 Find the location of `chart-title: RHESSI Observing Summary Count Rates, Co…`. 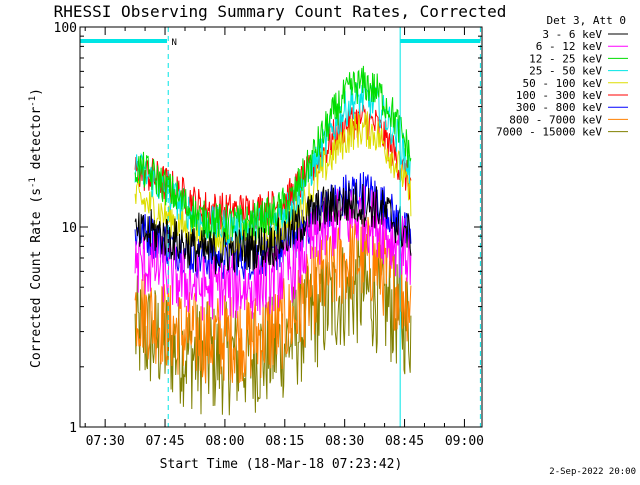

chart-title: RHESSI Observing Summary Count Rates, Co… is located at coordinates (280, 11).